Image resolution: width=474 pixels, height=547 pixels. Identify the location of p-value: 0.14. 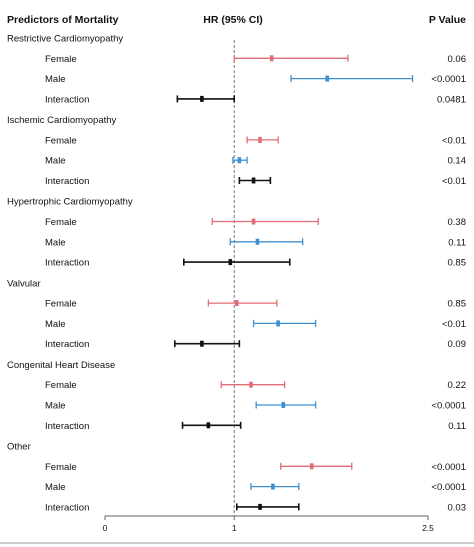
(457, 161).